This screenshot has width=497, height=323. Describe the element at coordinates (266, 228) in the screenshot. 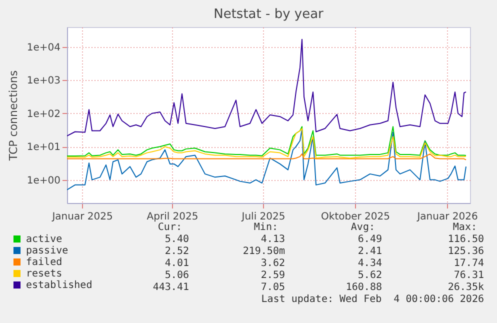

I see `text: Min:` at that location.